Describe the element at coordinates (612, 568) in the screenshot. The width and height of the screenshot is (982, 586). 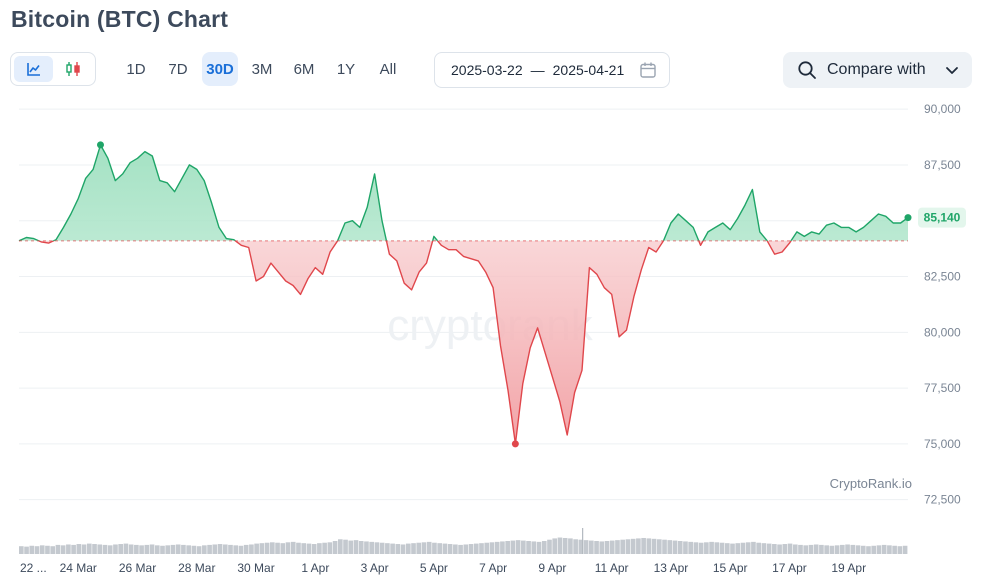
I see `x-tick-label: 11 Apr` at that location.